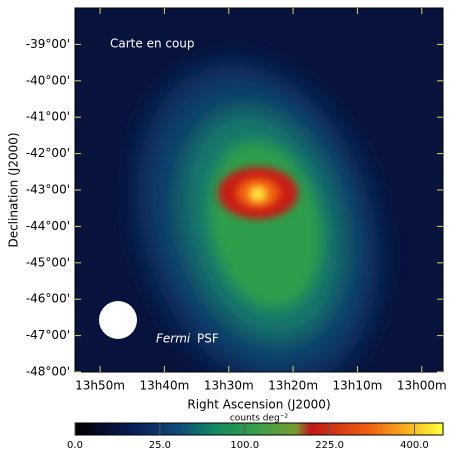 Image resolution: width=450 pixels, height=451 pixels. What do you see at coordinates (100, 386) in the screenshot?
I see `x-tick-label: 13h50m` at bounding box center [100, 386].